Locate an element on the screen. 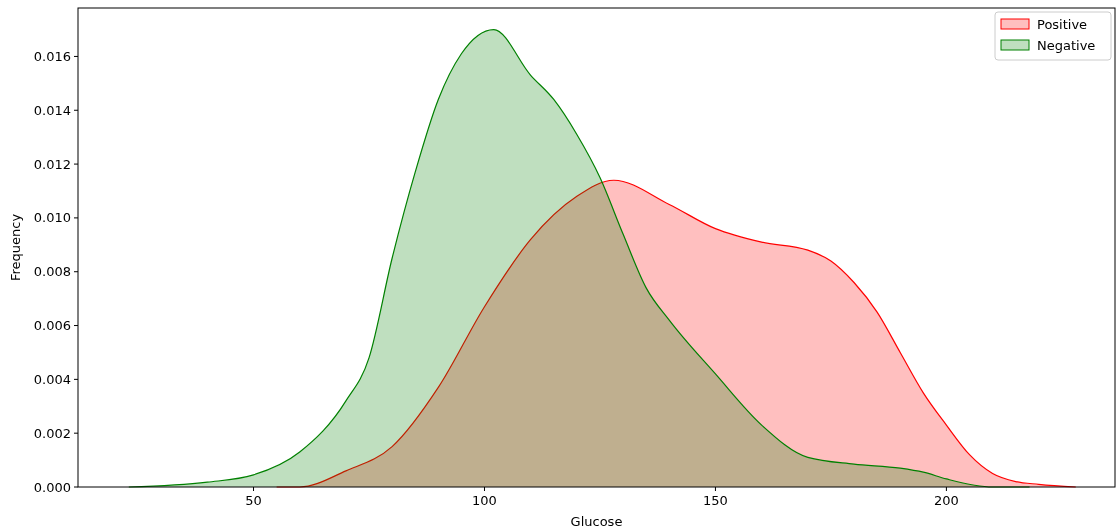 This screenshot has height=529, width=1116. y-tick-label: 0.000 is located at coordinates (52, 487).